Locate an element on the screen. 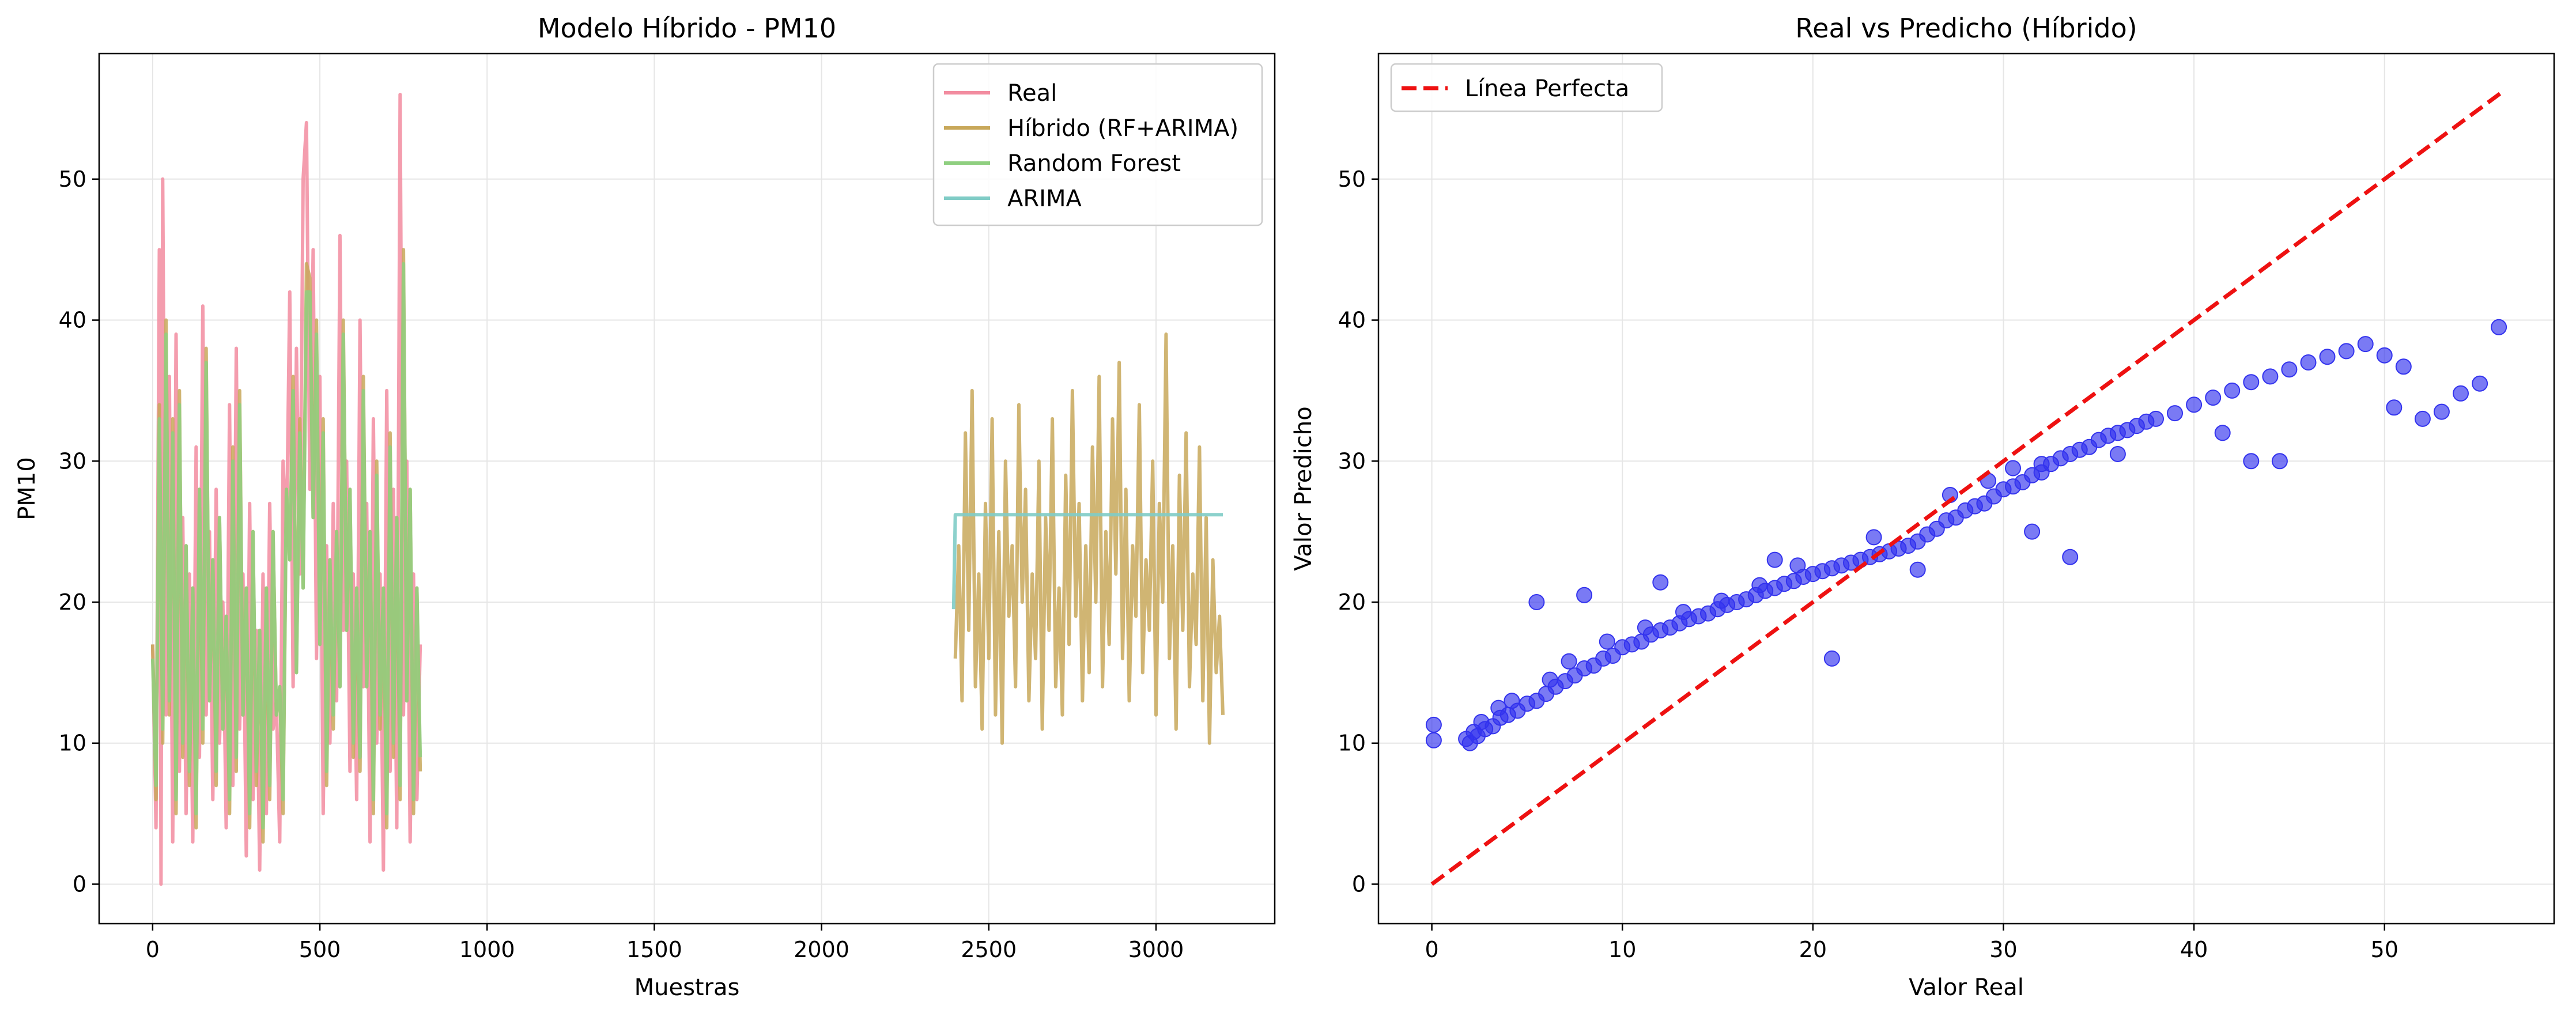  legend-label: ARIMA is located at coordinates (1044, 199).